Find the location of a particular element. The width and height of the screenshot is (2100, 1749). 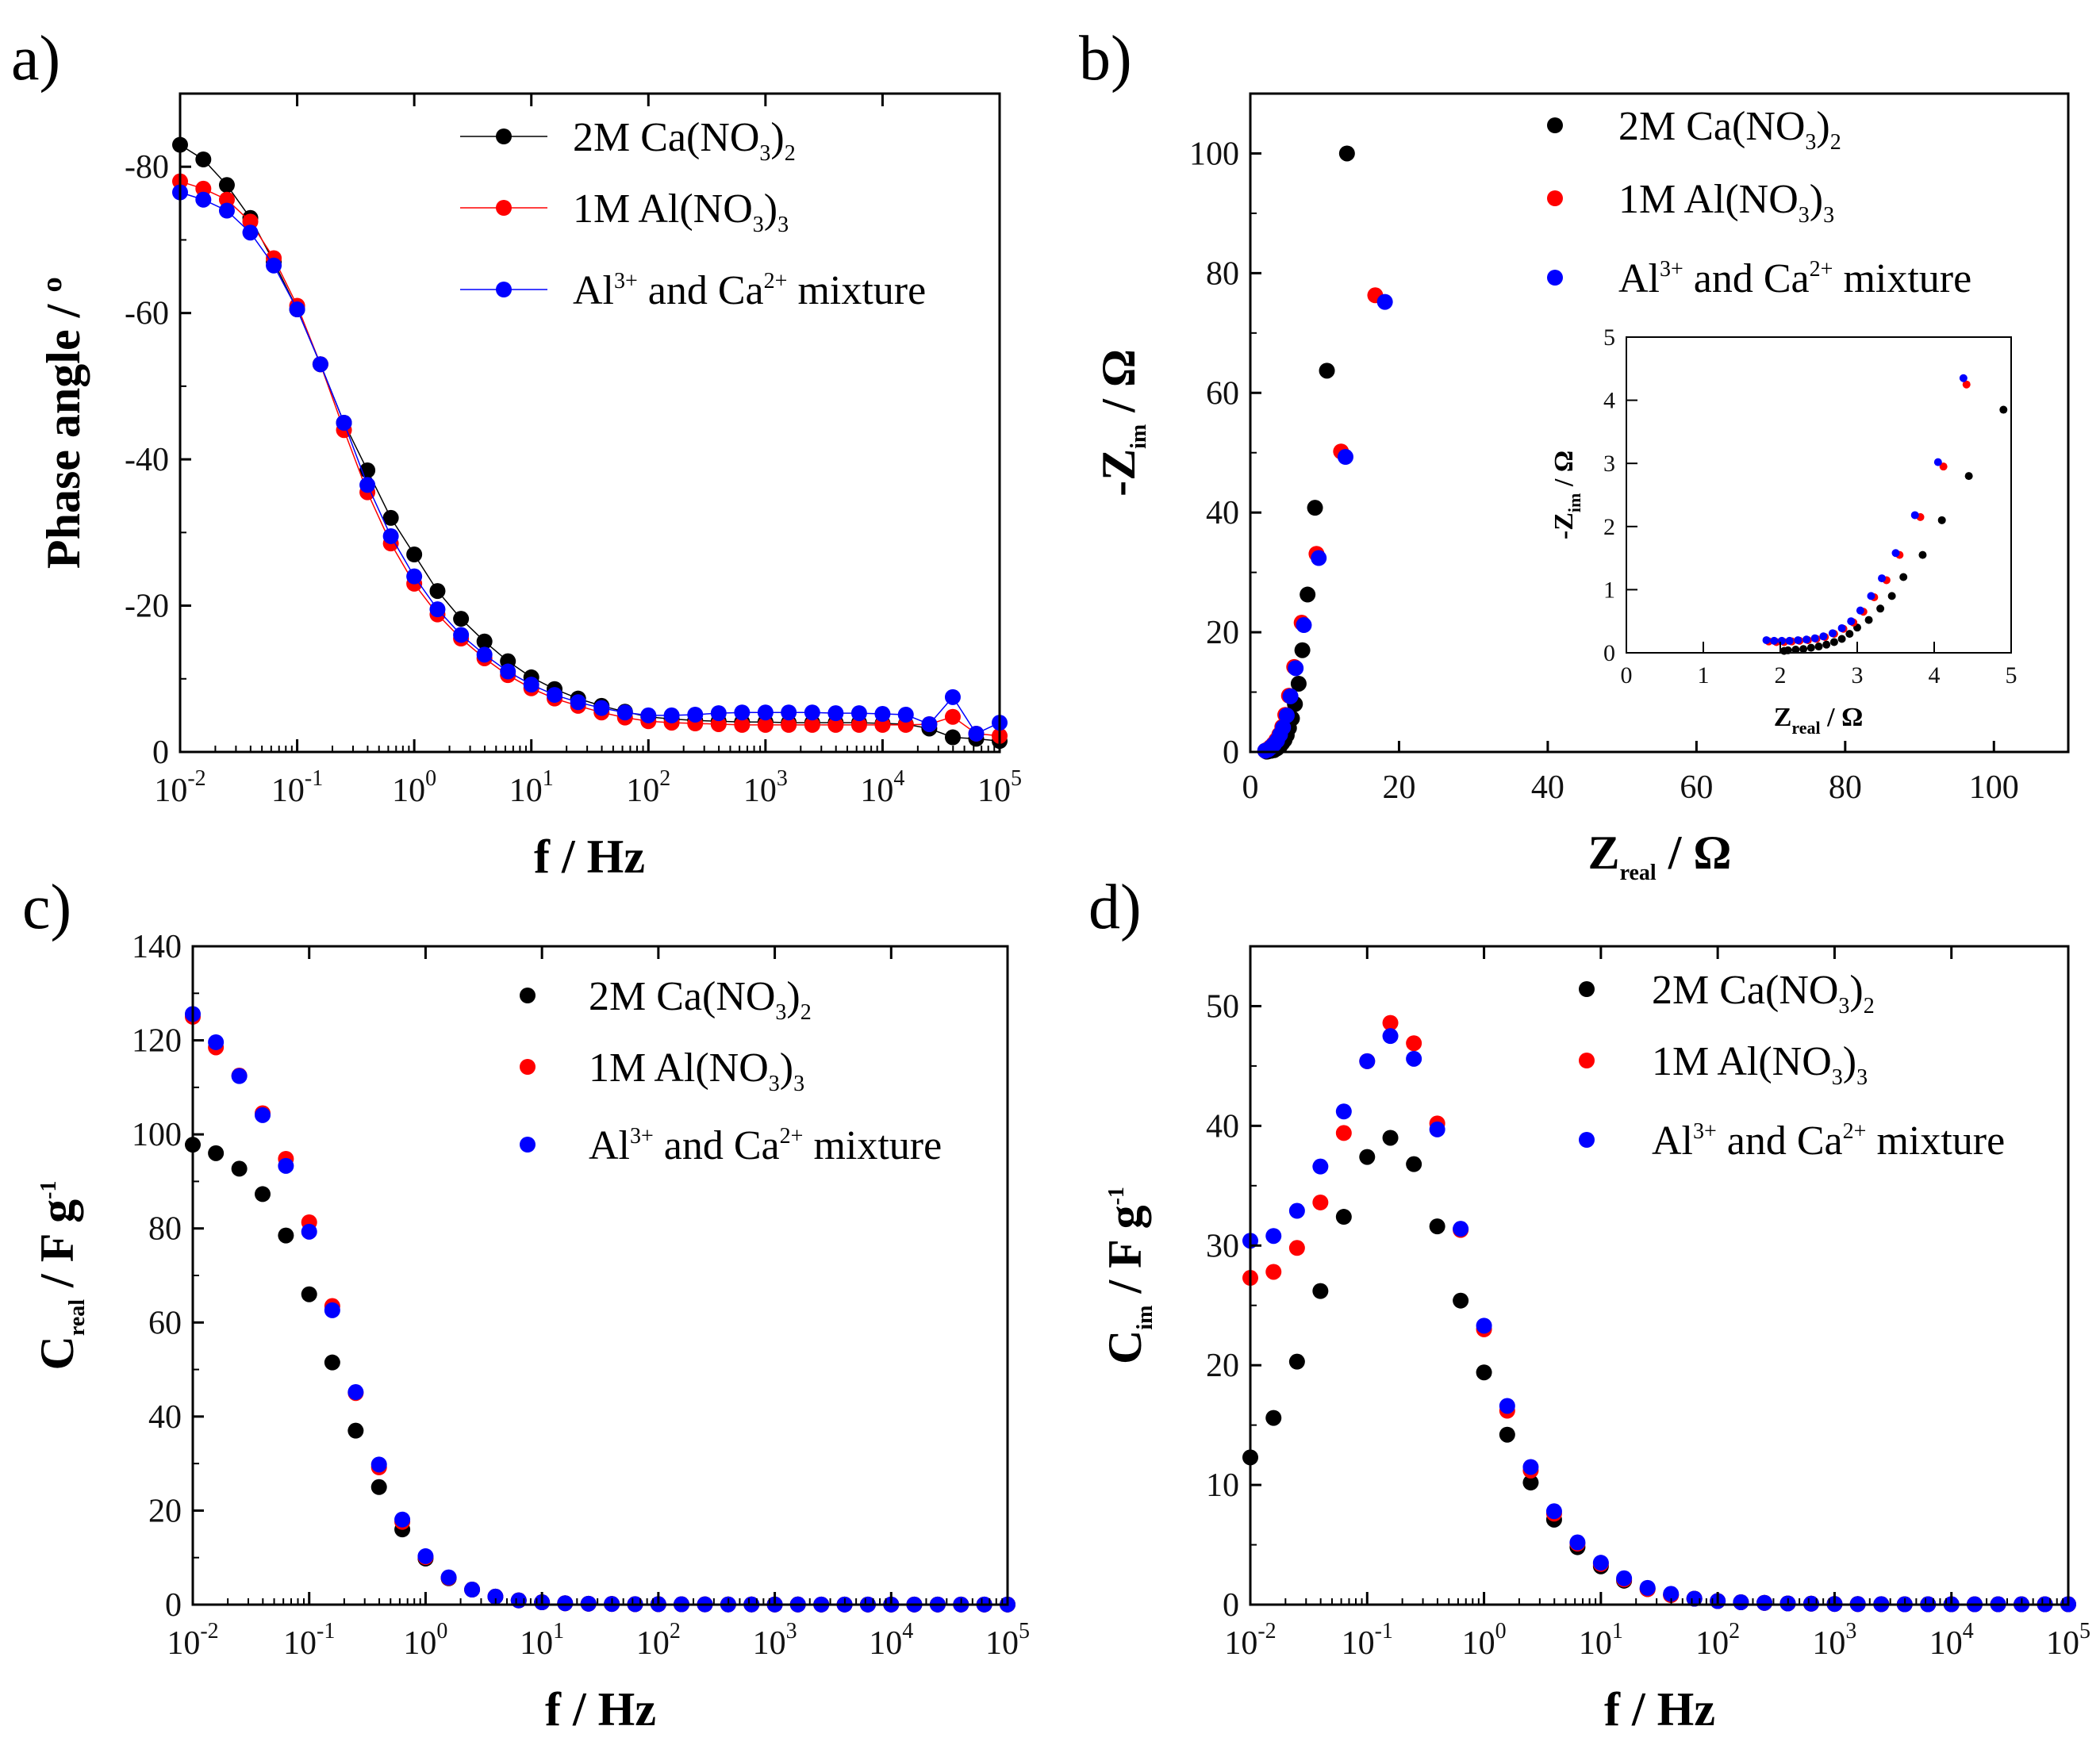

inset-series-al3-and-ca2-mixture is located at coordinates (1865, 510).